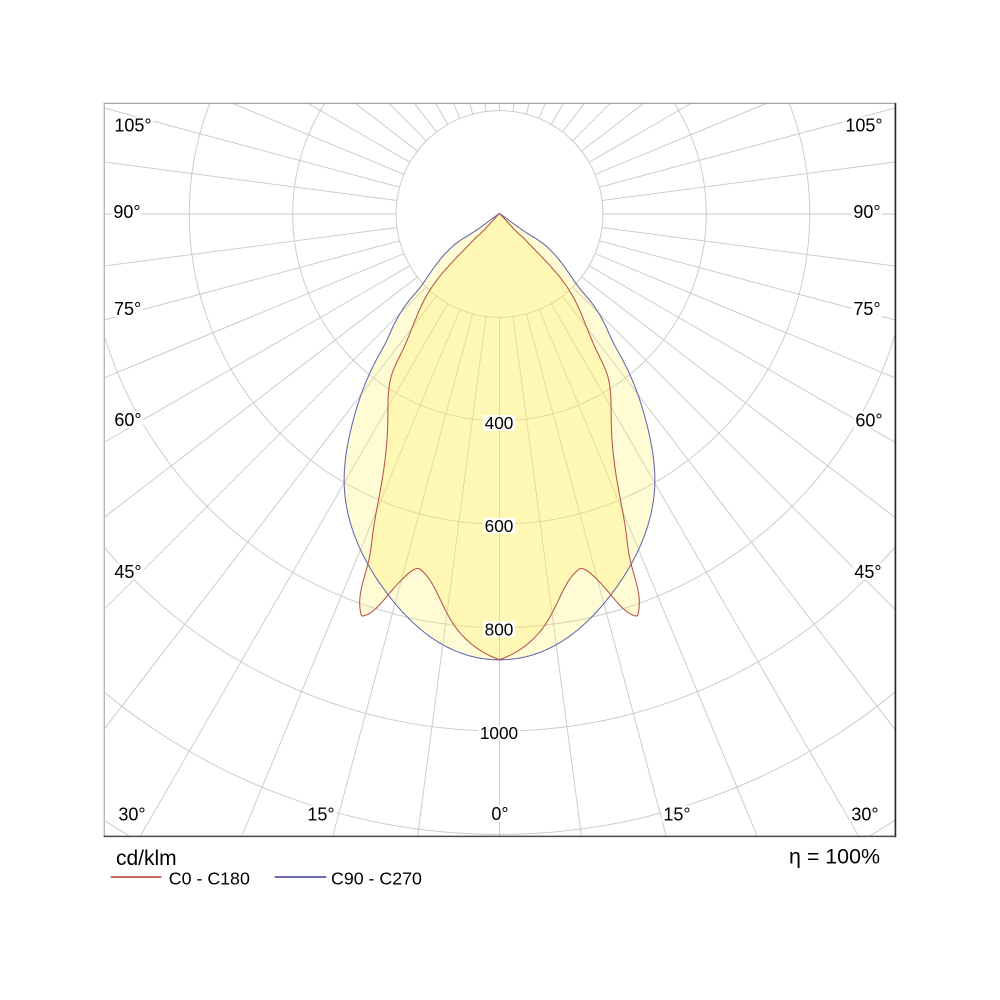  Describe the element at coordinates (209, 879) in the screenshot. I see `svg-text: C0 - C180` at that location.